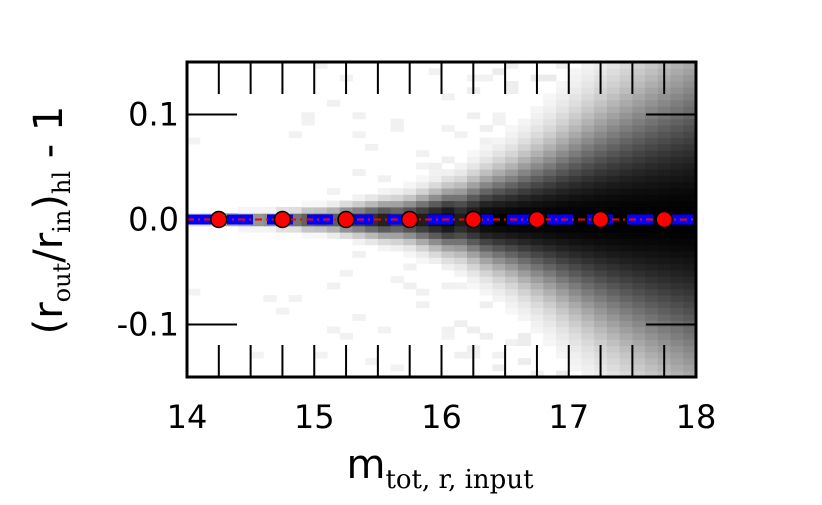  I want to click on y-tick-label: -0.1, so click(148, 325).